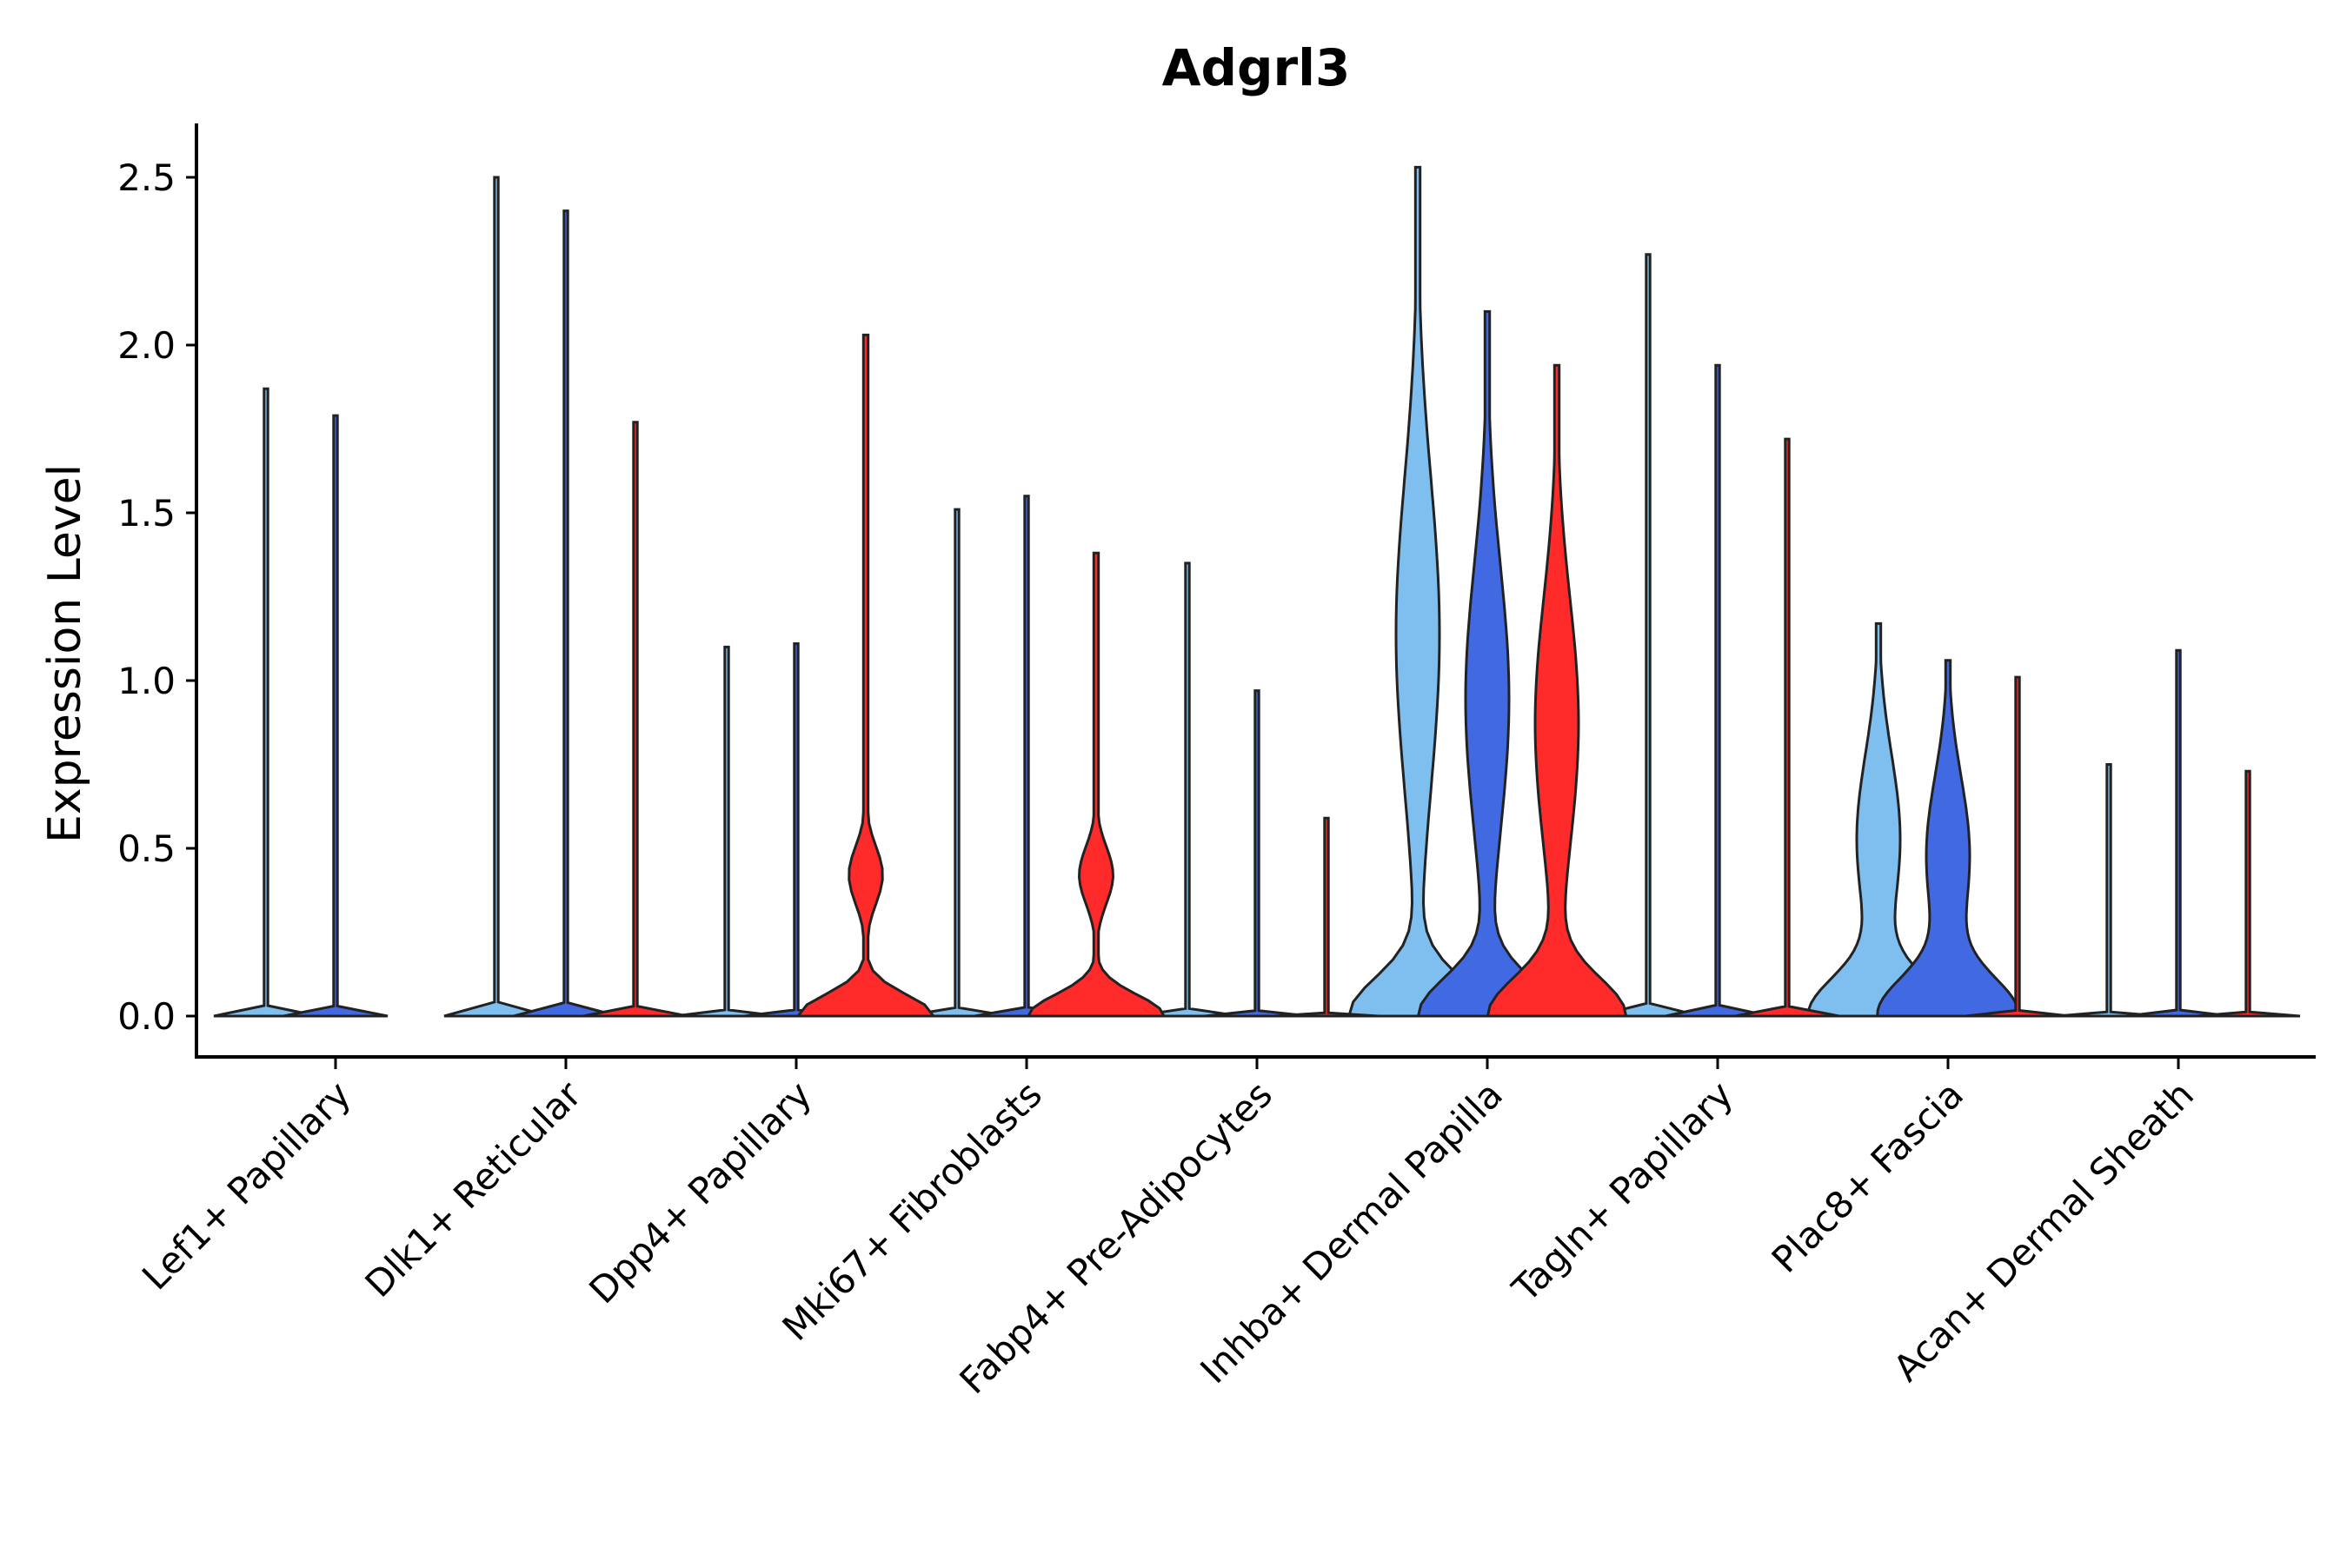  Describe the element at coordinates (65, 653) in the screenshot. I see `y-axis-label: Expression Level` at that location.